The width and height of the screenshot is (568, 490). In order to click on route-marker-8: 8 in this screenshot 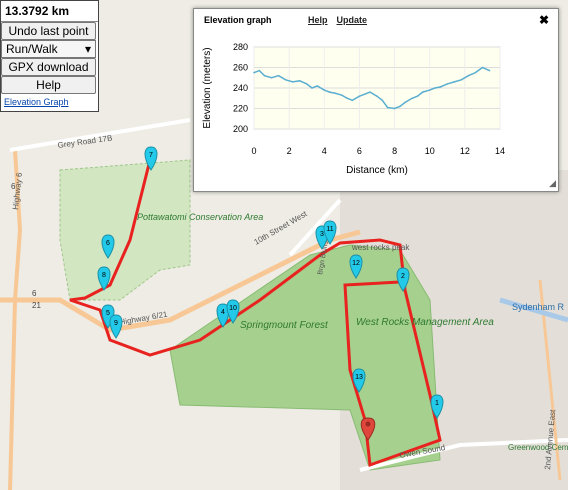, I will do `click(104, 278)`.